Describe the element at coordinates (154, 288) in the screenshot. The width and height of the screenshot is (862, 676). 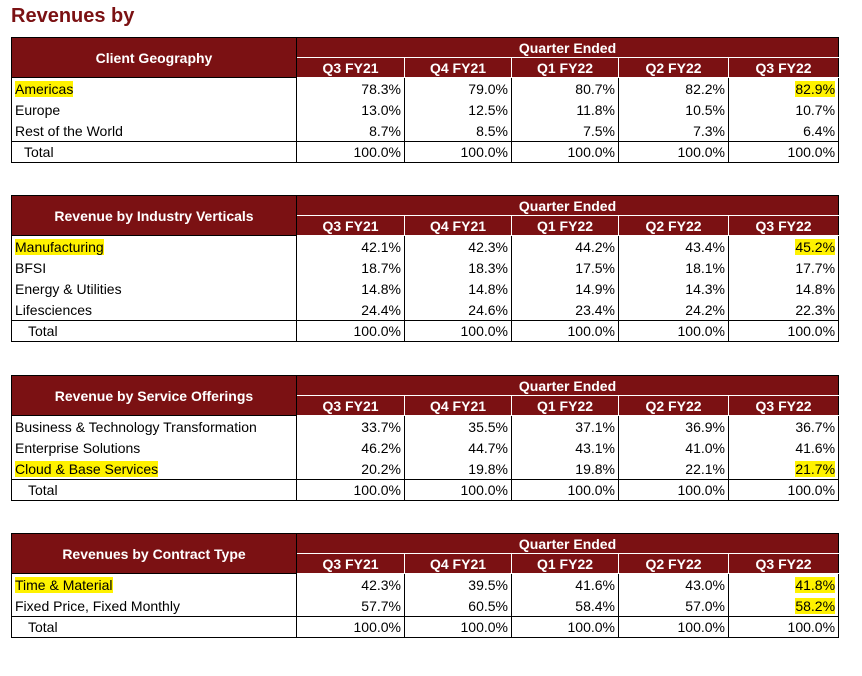
I see `row-label: Energy & Utilities` at that location.